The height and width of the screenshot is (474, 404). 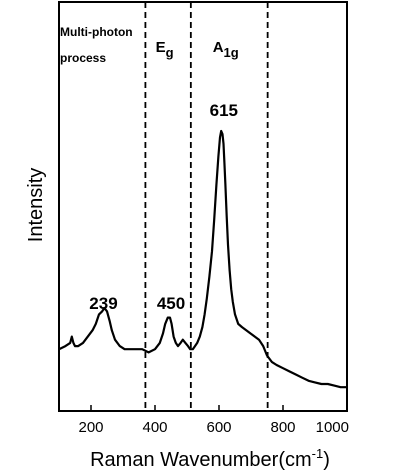 I want to click on region-label-multiphoton: process, so click(x=83, y=58).